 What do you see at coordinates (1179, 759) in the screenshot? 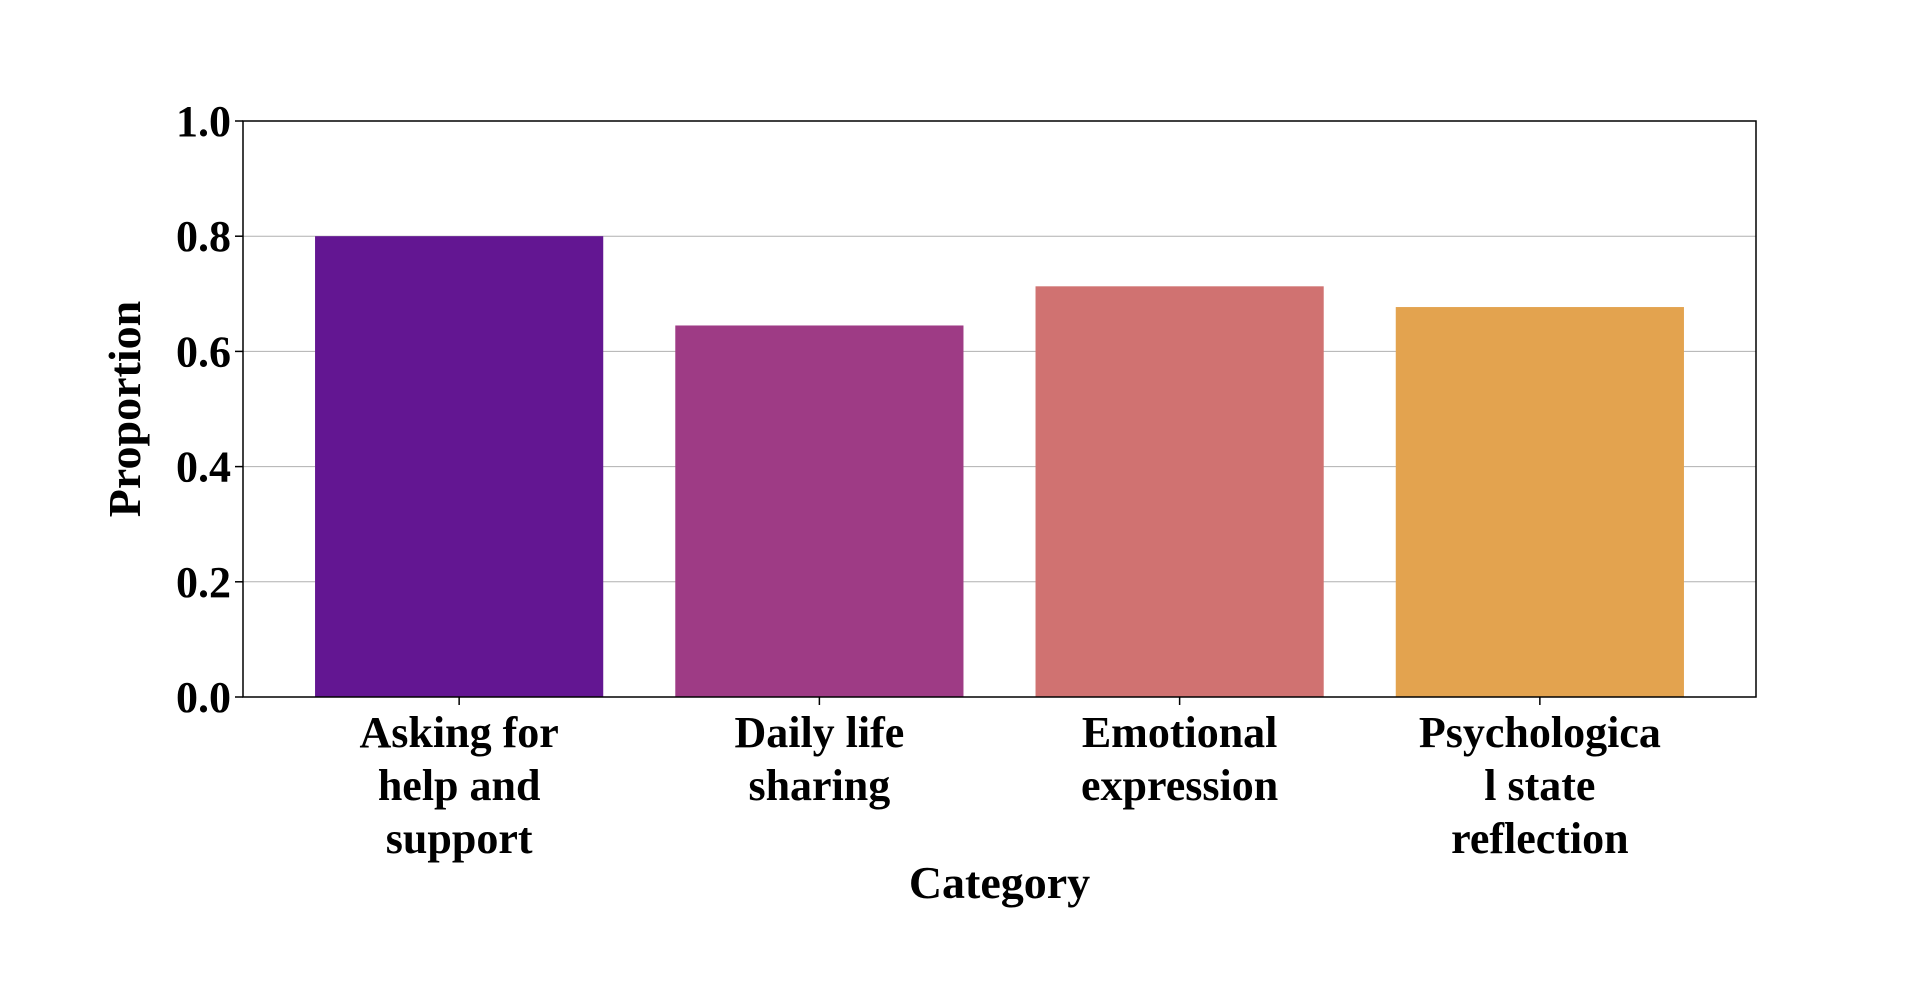
I see `x-tick-label: Emotional expression` at bounding box center [1179, 759].